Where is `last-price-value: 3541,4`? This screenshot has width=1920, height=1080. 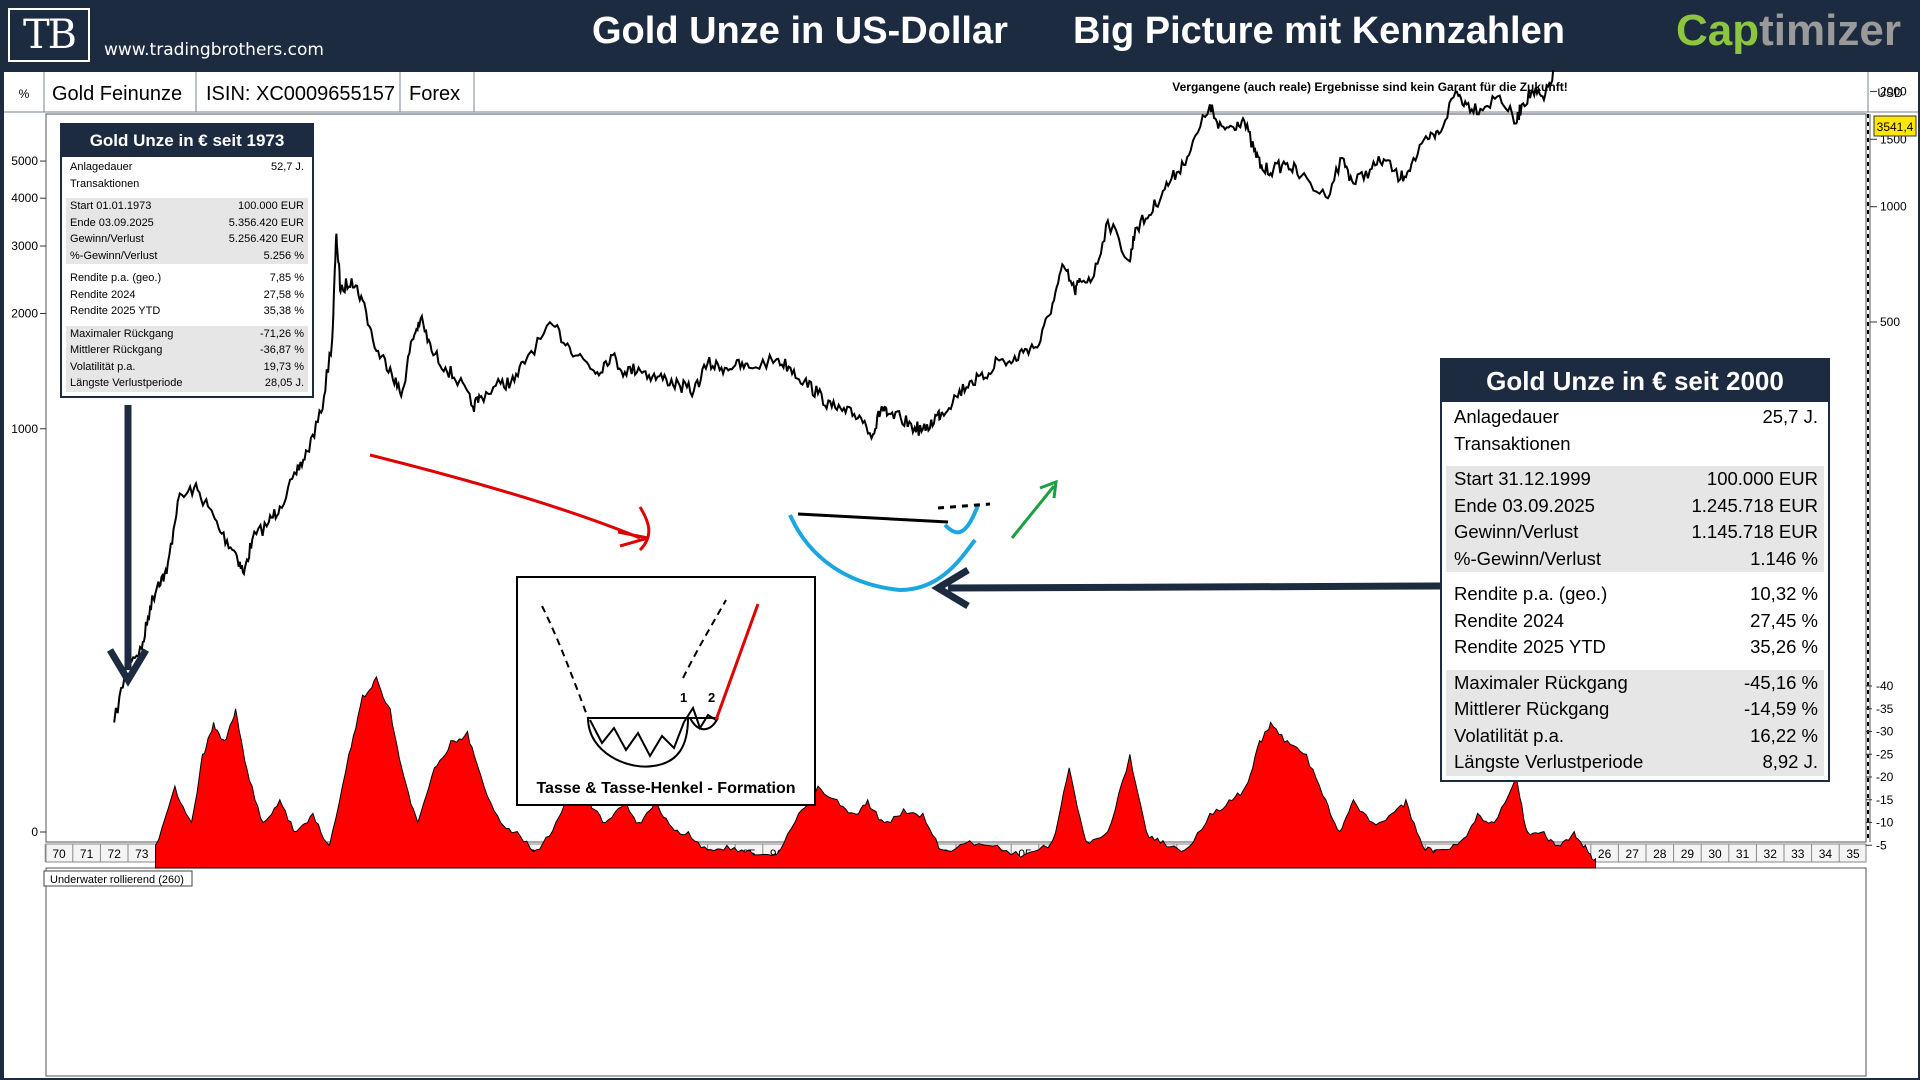 last-price-value: 3541,4 is located at coordinates (1895, 127).